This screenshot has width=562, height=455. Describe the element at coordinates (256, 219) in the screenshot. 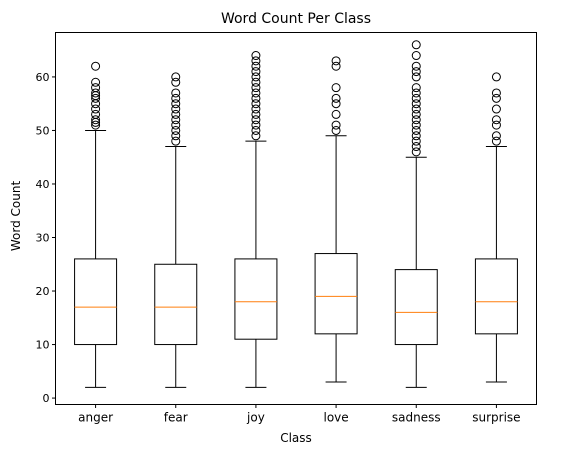

I see `box-joy` at that location.